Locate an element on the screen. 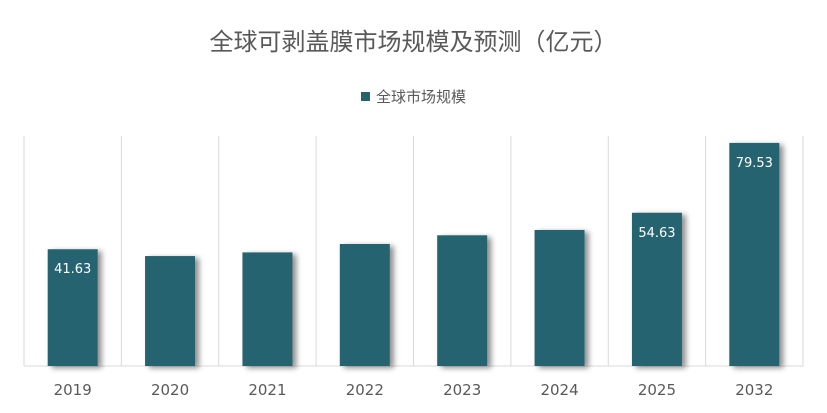 This screenshot has height=413, width=827. bar-2022 is located at coordinates (364, 304).